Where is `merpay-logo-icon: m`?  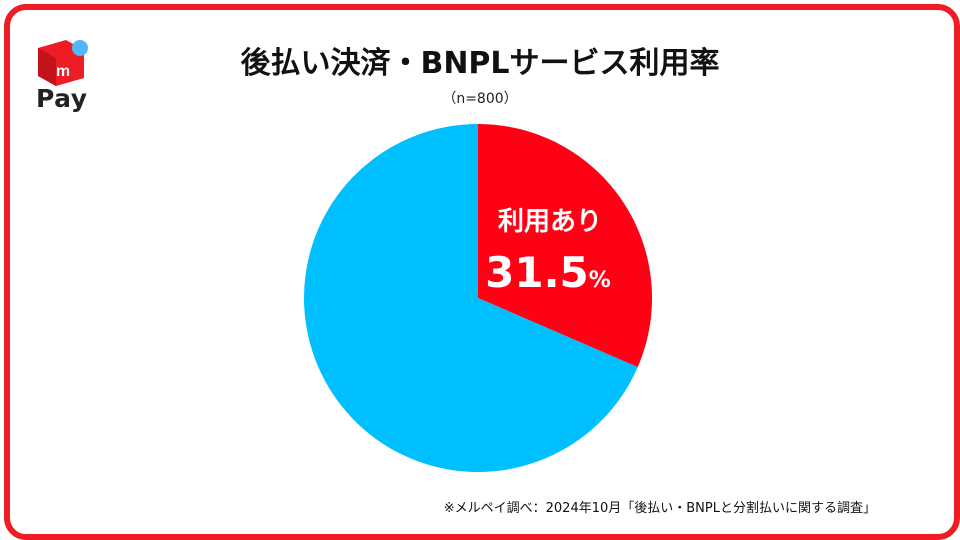 merpay-logo-icon: m is located at coordinates (63, 63).